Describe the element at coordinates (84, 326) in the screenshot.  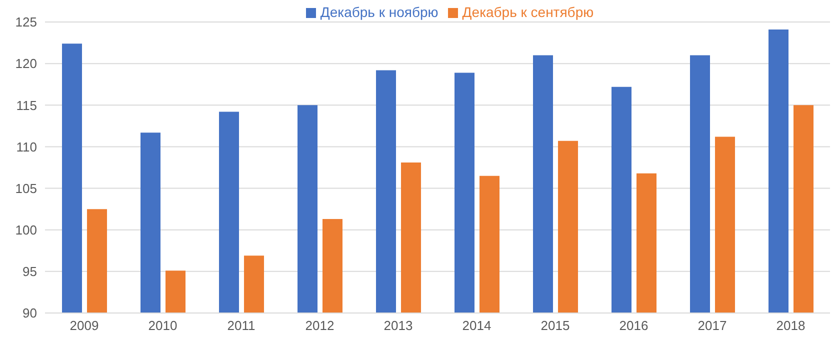
I see `x-tick-label: 2009` at that location.